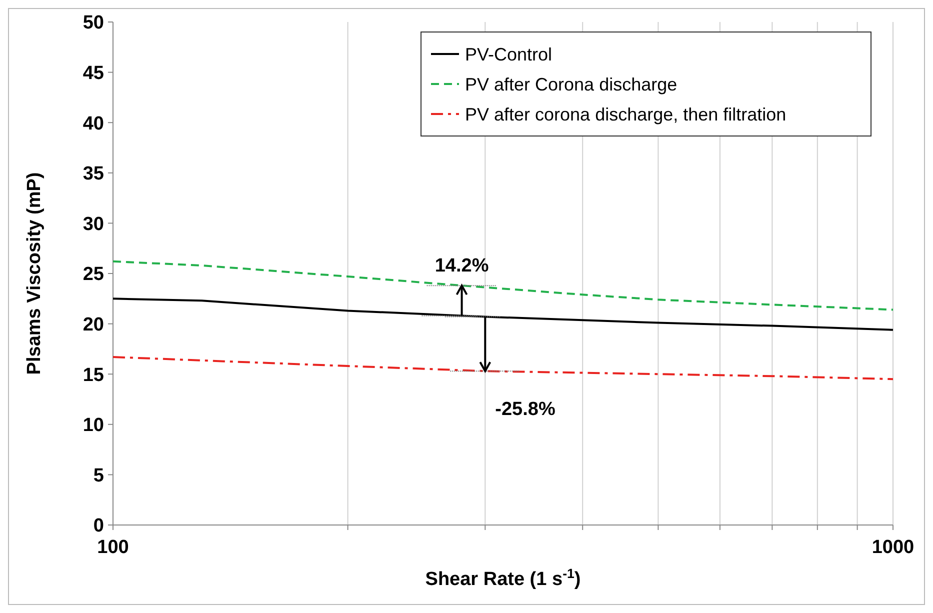  I want to click on y-tick-label: 20, so click(93, 325).